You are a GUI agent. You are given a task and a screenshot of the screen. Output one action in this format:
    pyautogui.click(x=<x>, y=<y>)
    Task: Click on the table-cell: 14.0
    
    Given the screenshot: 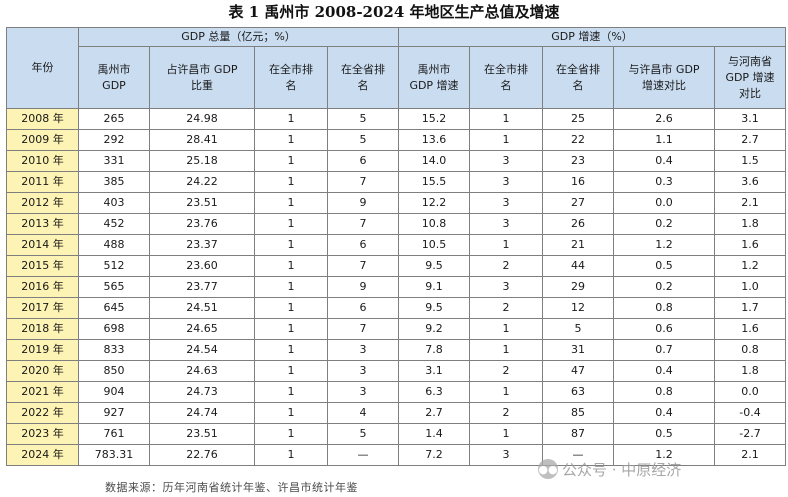 What is the action you would take?
    pyautogui.click(x=434, y=161)
    